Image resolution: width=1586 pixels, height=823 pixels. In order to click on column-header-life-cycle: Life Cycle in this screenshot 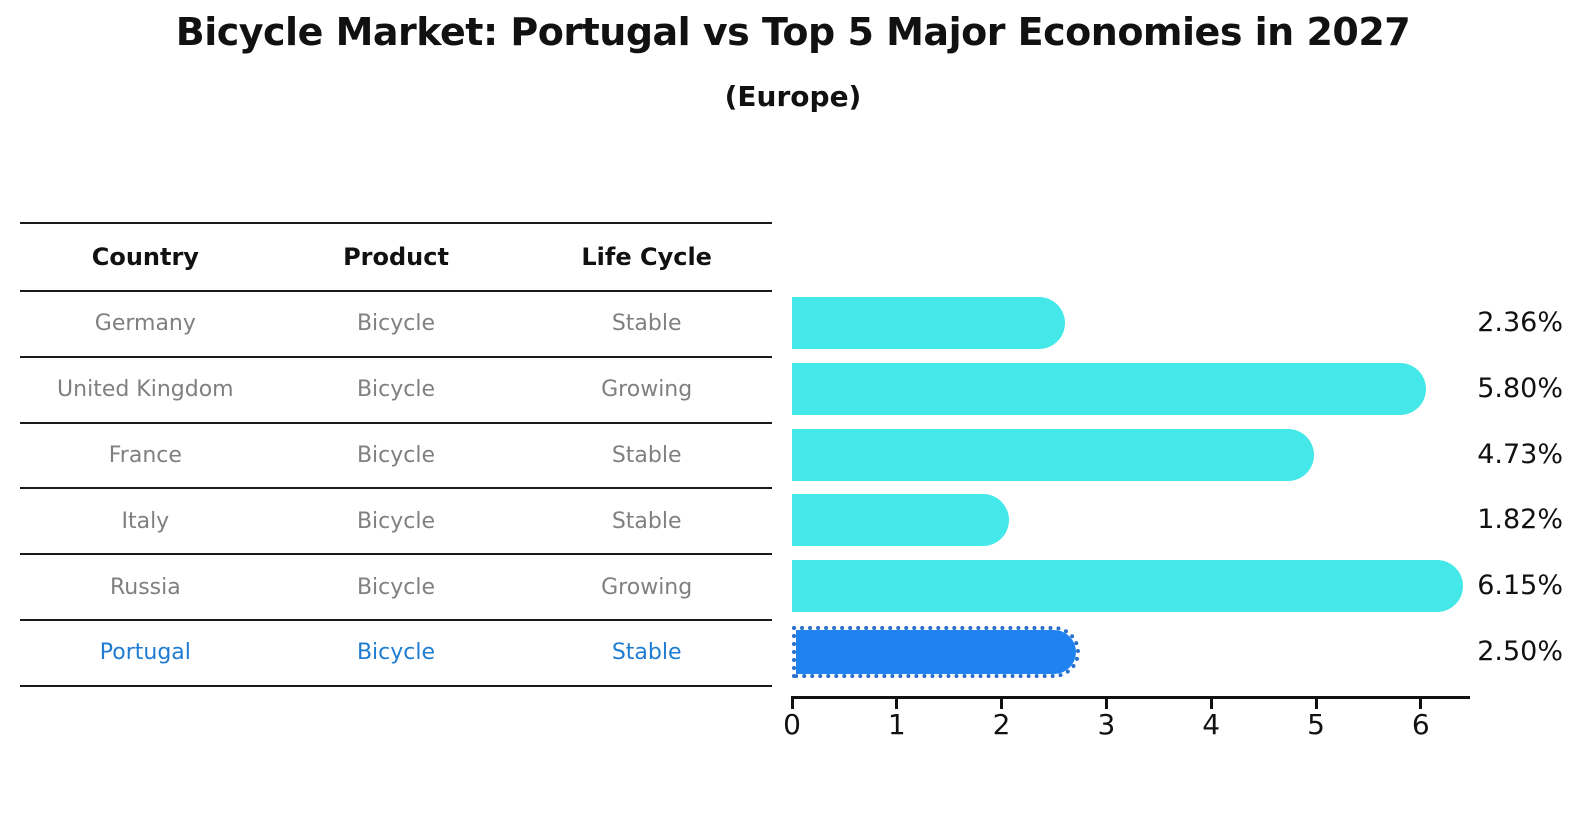, I will do `click(646, 257)`.